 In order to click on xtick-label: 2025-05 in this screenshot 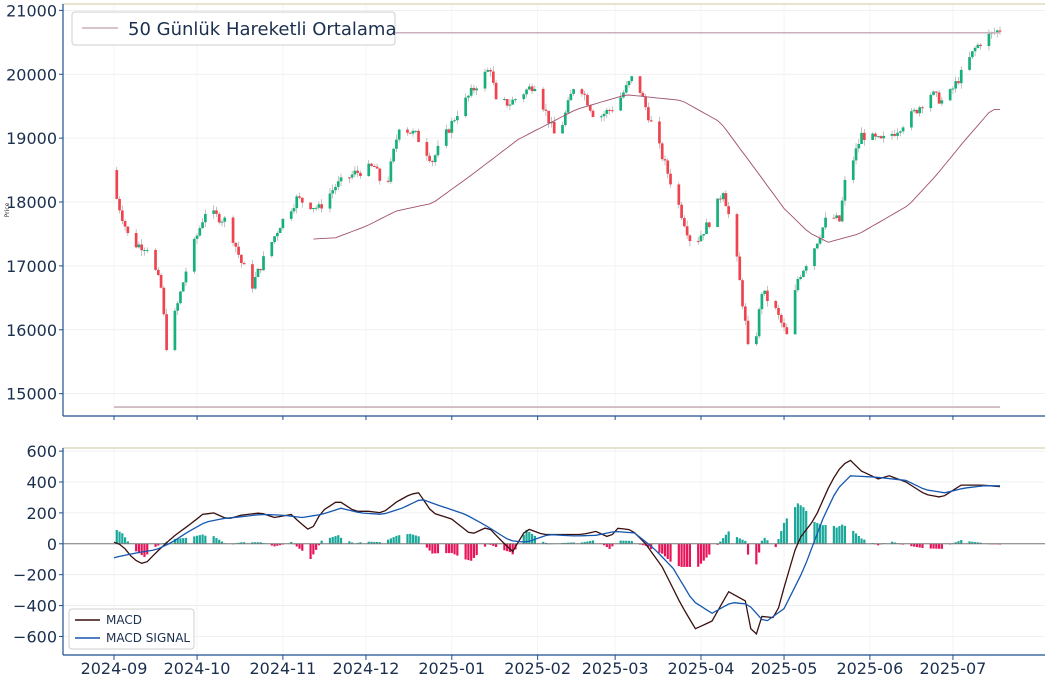, I will do `click(784, 668)`.